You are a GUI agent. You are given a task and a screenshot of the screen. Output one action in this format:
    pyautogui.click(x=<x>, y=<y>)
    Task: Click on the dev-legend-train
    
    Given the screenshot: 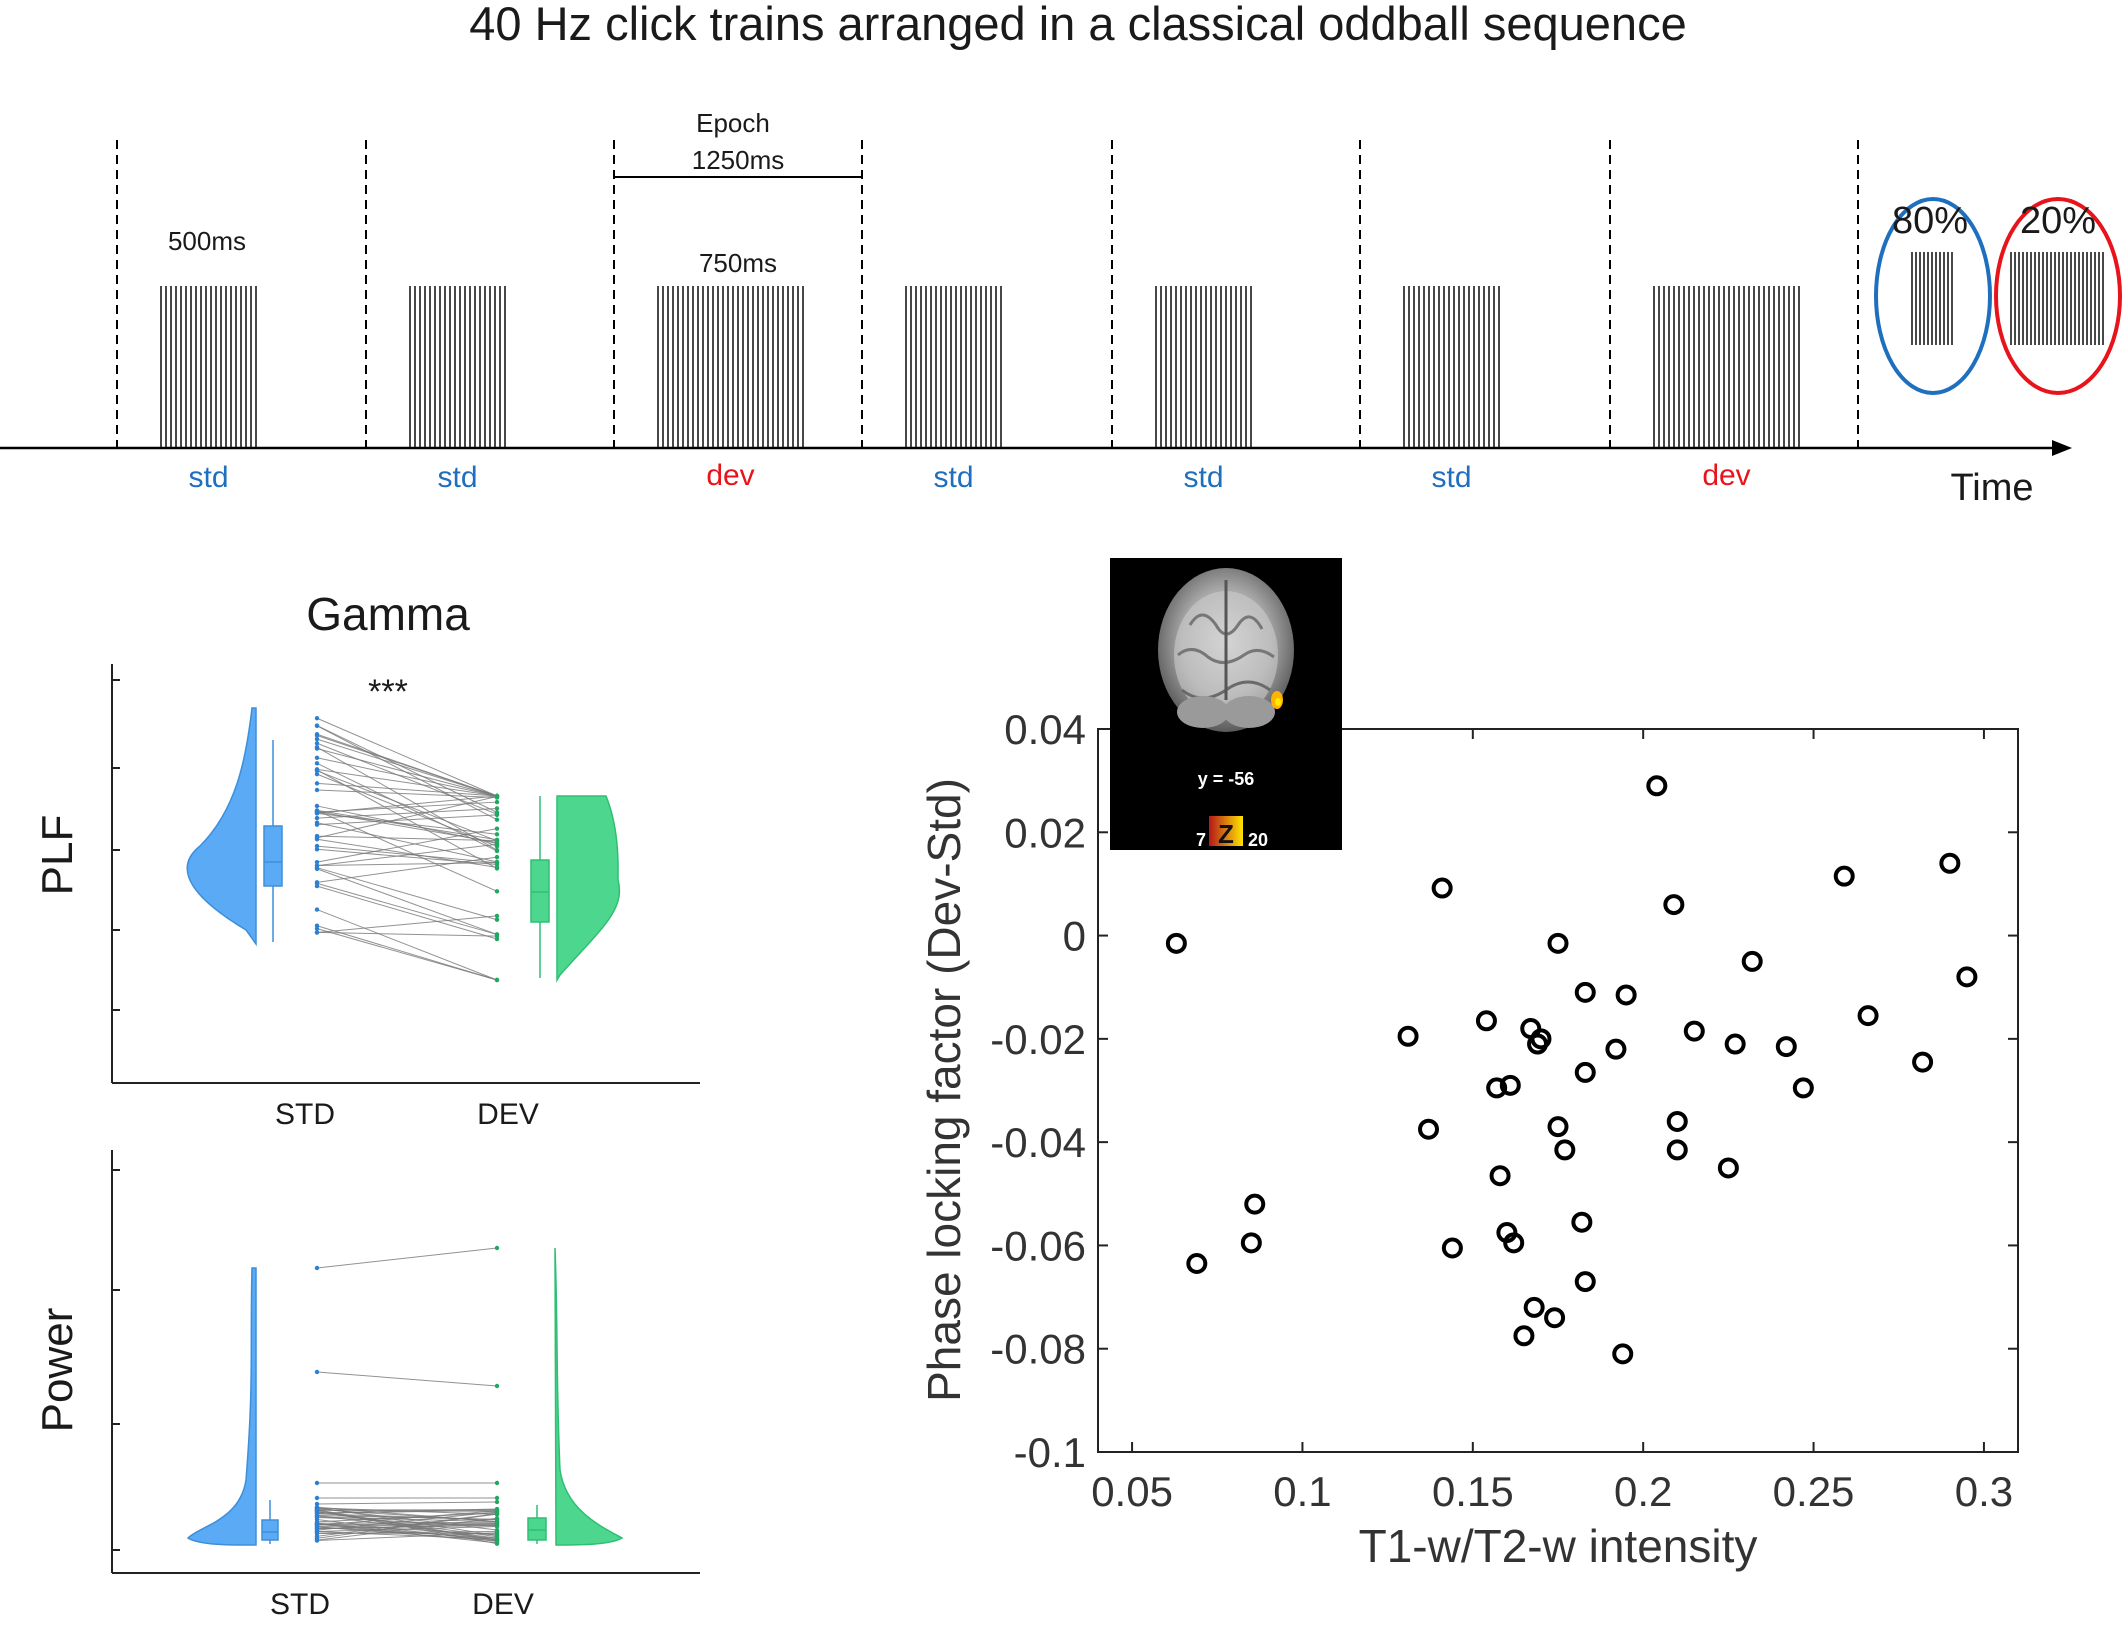 What is the action you would take?
    pyautogui.click(x=2057, y=298)
    